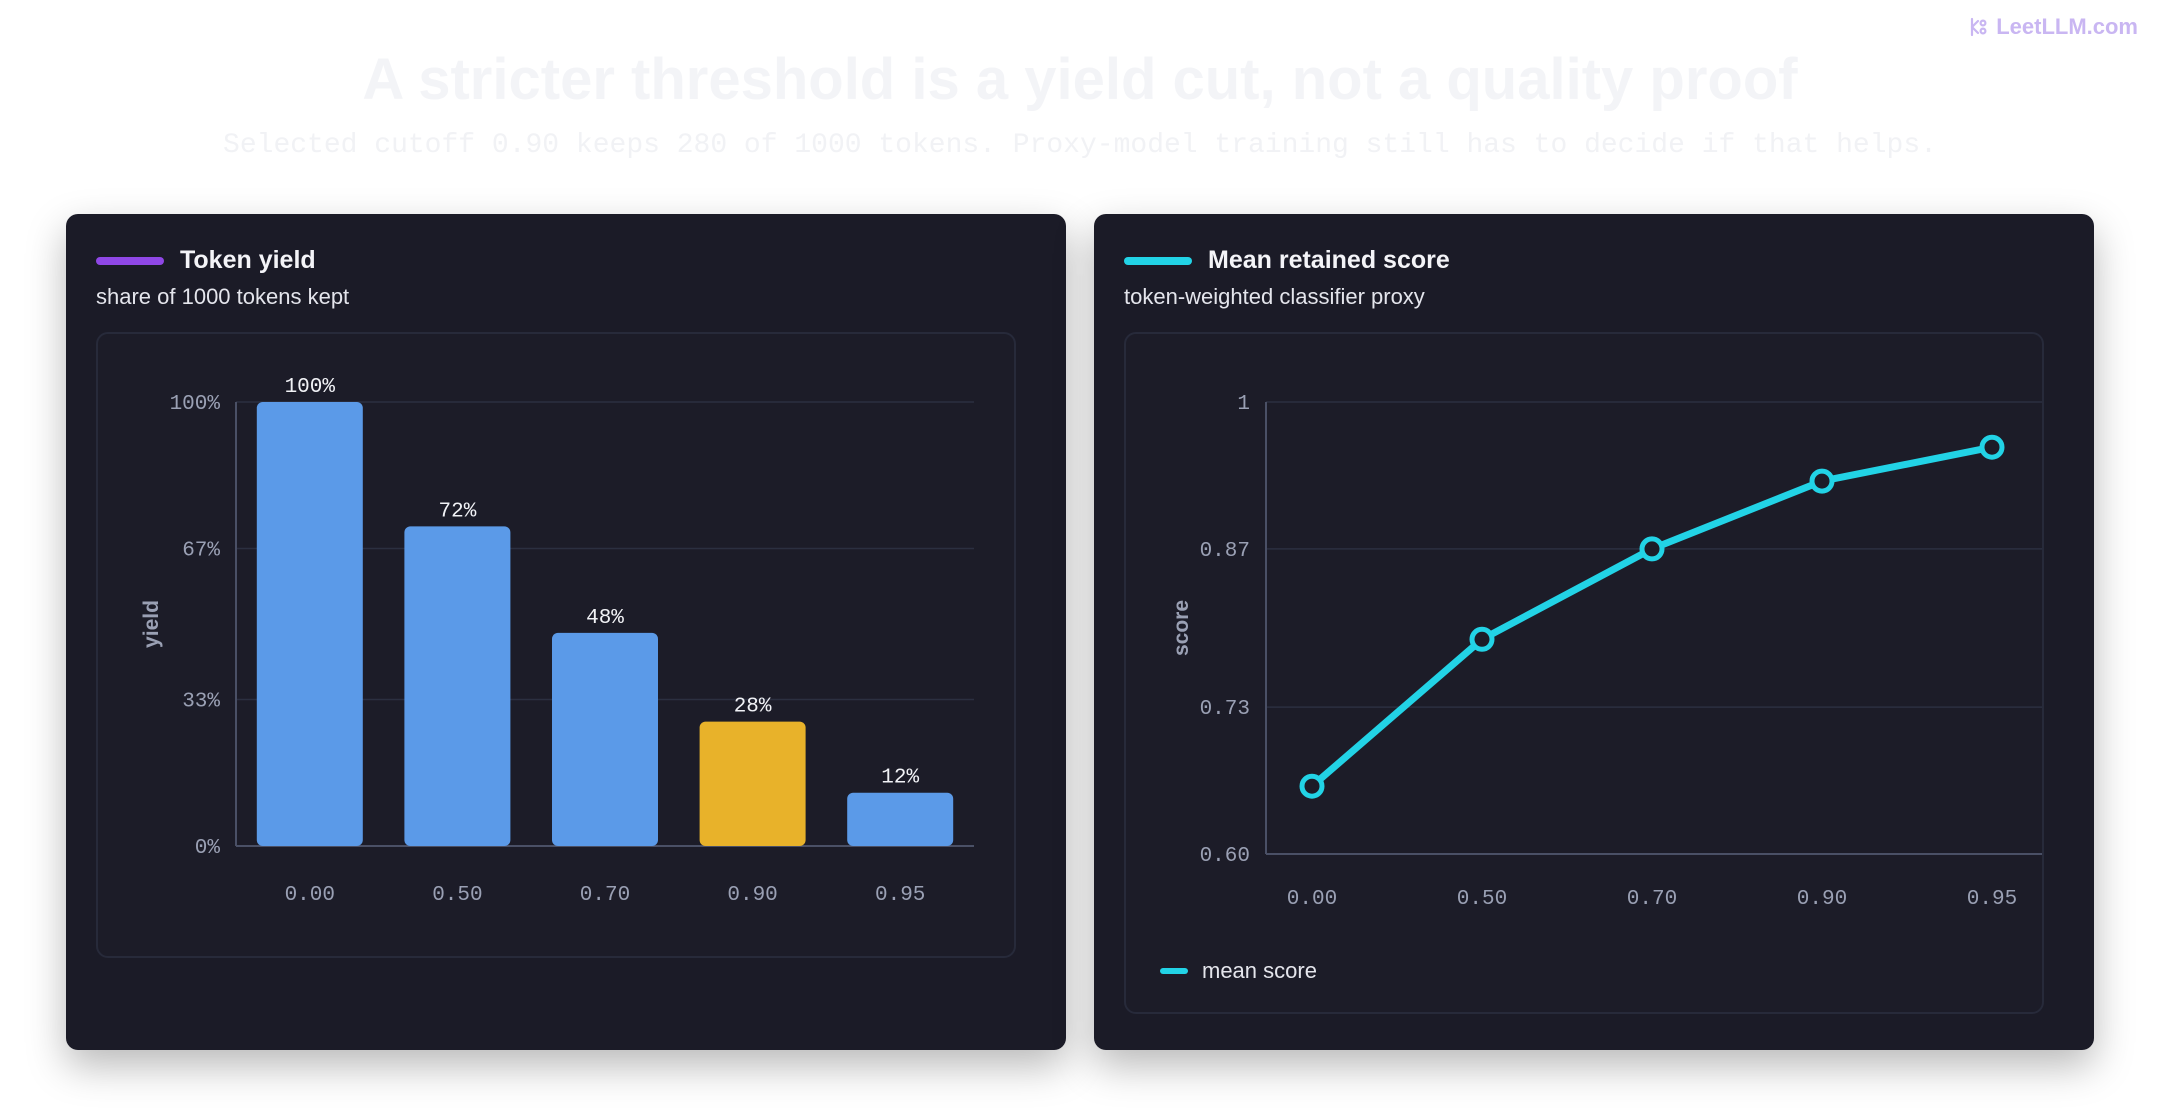  What do you see at coordinates (1225, 551) in the screenshot?
I see `y-tick-label: 0.87` at bounding box center [1225, 551].